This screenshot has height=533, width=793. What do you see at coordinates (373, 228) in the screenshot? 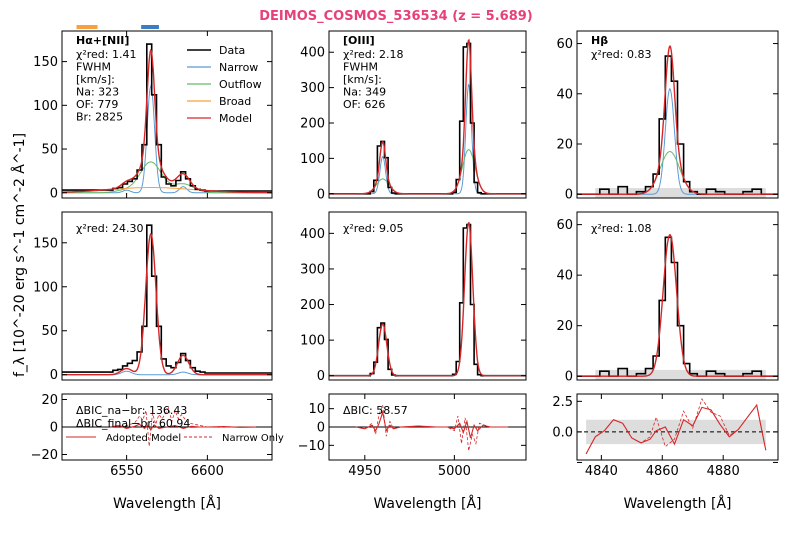
I see `panel-annotation: χ²red: 9.05` at bounding box center [373, 228].